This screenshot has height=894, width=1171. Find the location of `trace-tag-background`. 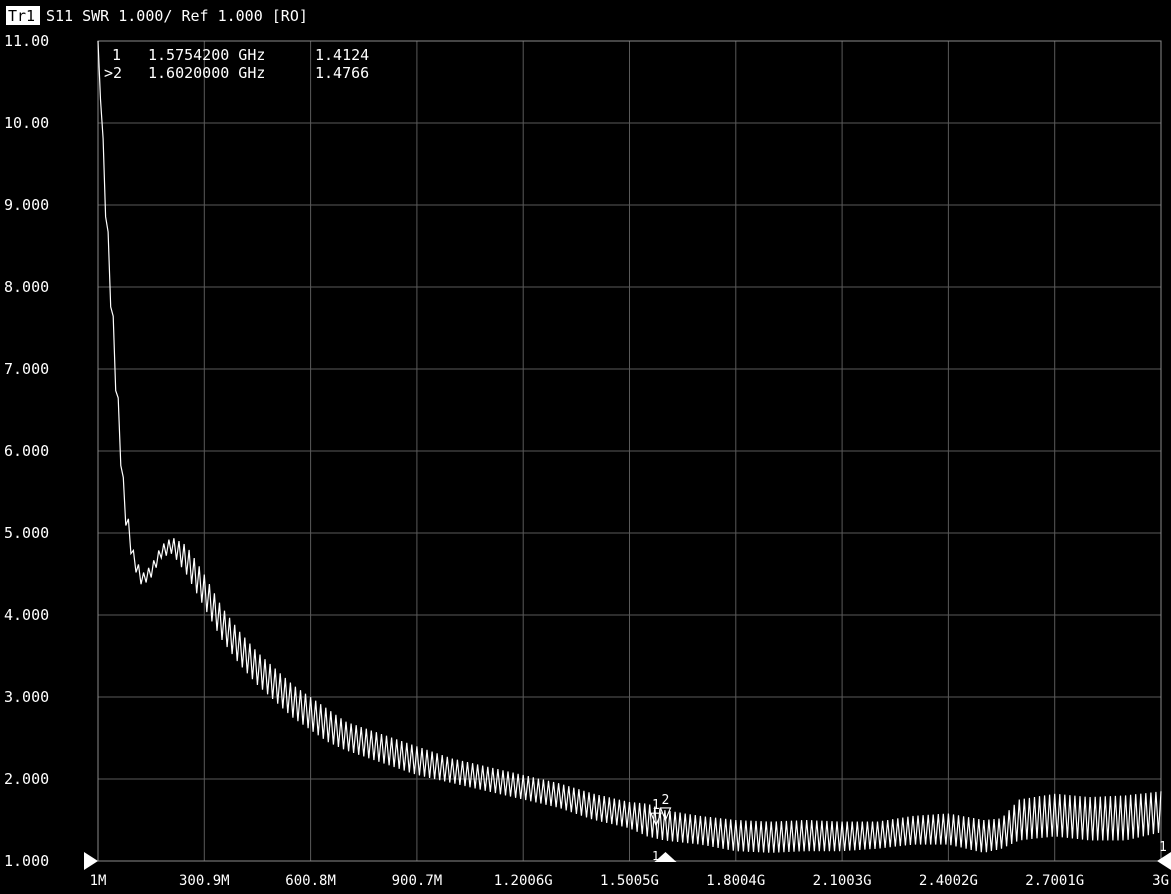

trace-tag-background is located at coordinates (23, 15).